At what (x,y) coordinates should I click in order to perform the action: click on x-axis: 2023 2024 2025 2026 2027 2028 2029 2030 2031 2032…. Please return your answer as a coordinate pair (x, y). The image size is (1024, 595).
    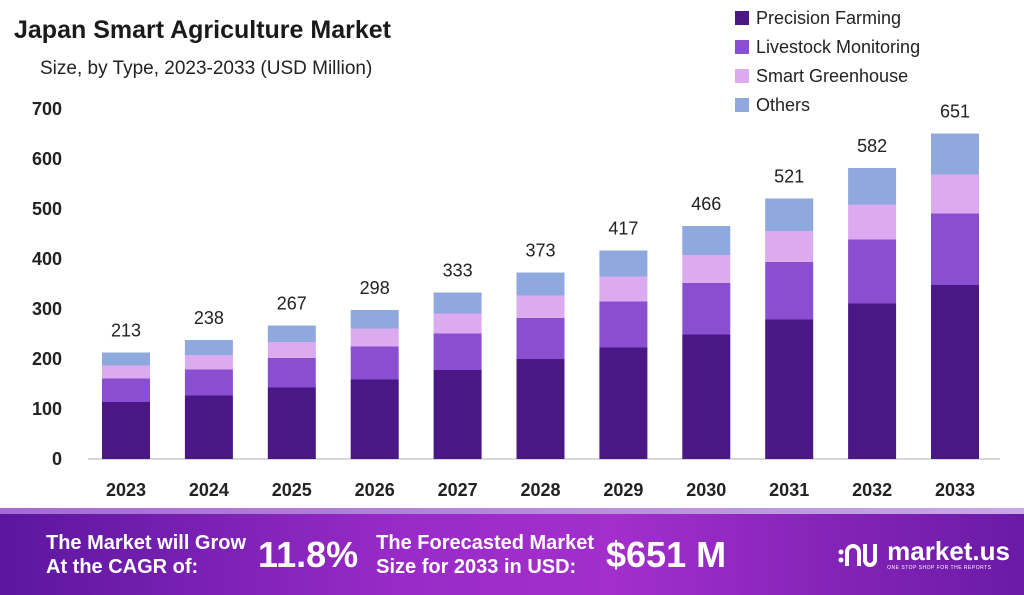
    Looking at the image, I should click on (540, 490).